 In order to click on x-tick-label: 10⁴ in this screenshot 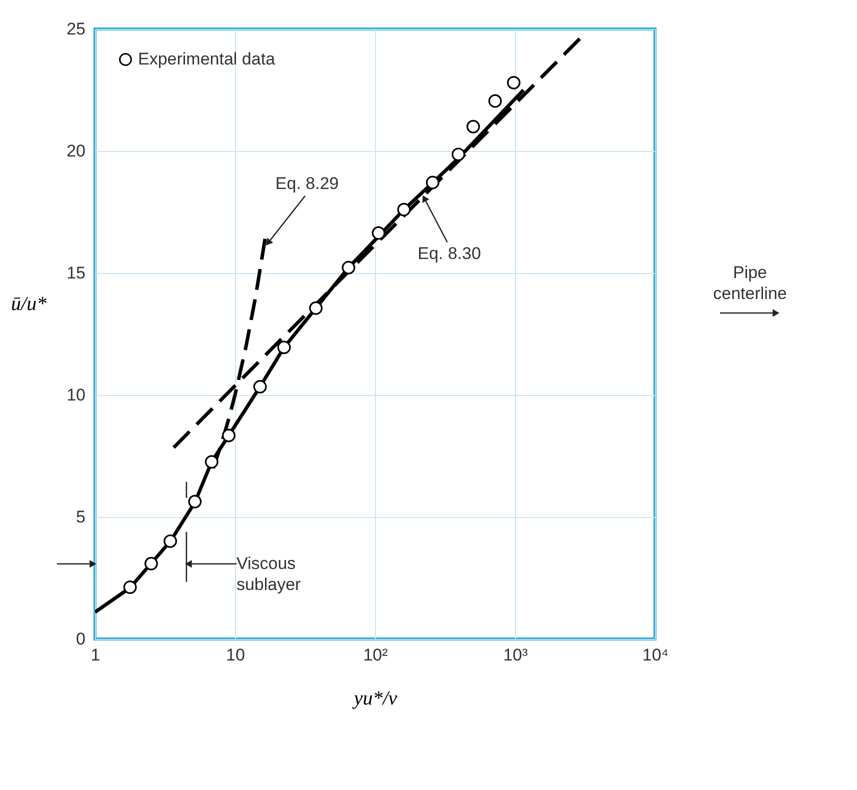, I will do `click(655, 655)`.